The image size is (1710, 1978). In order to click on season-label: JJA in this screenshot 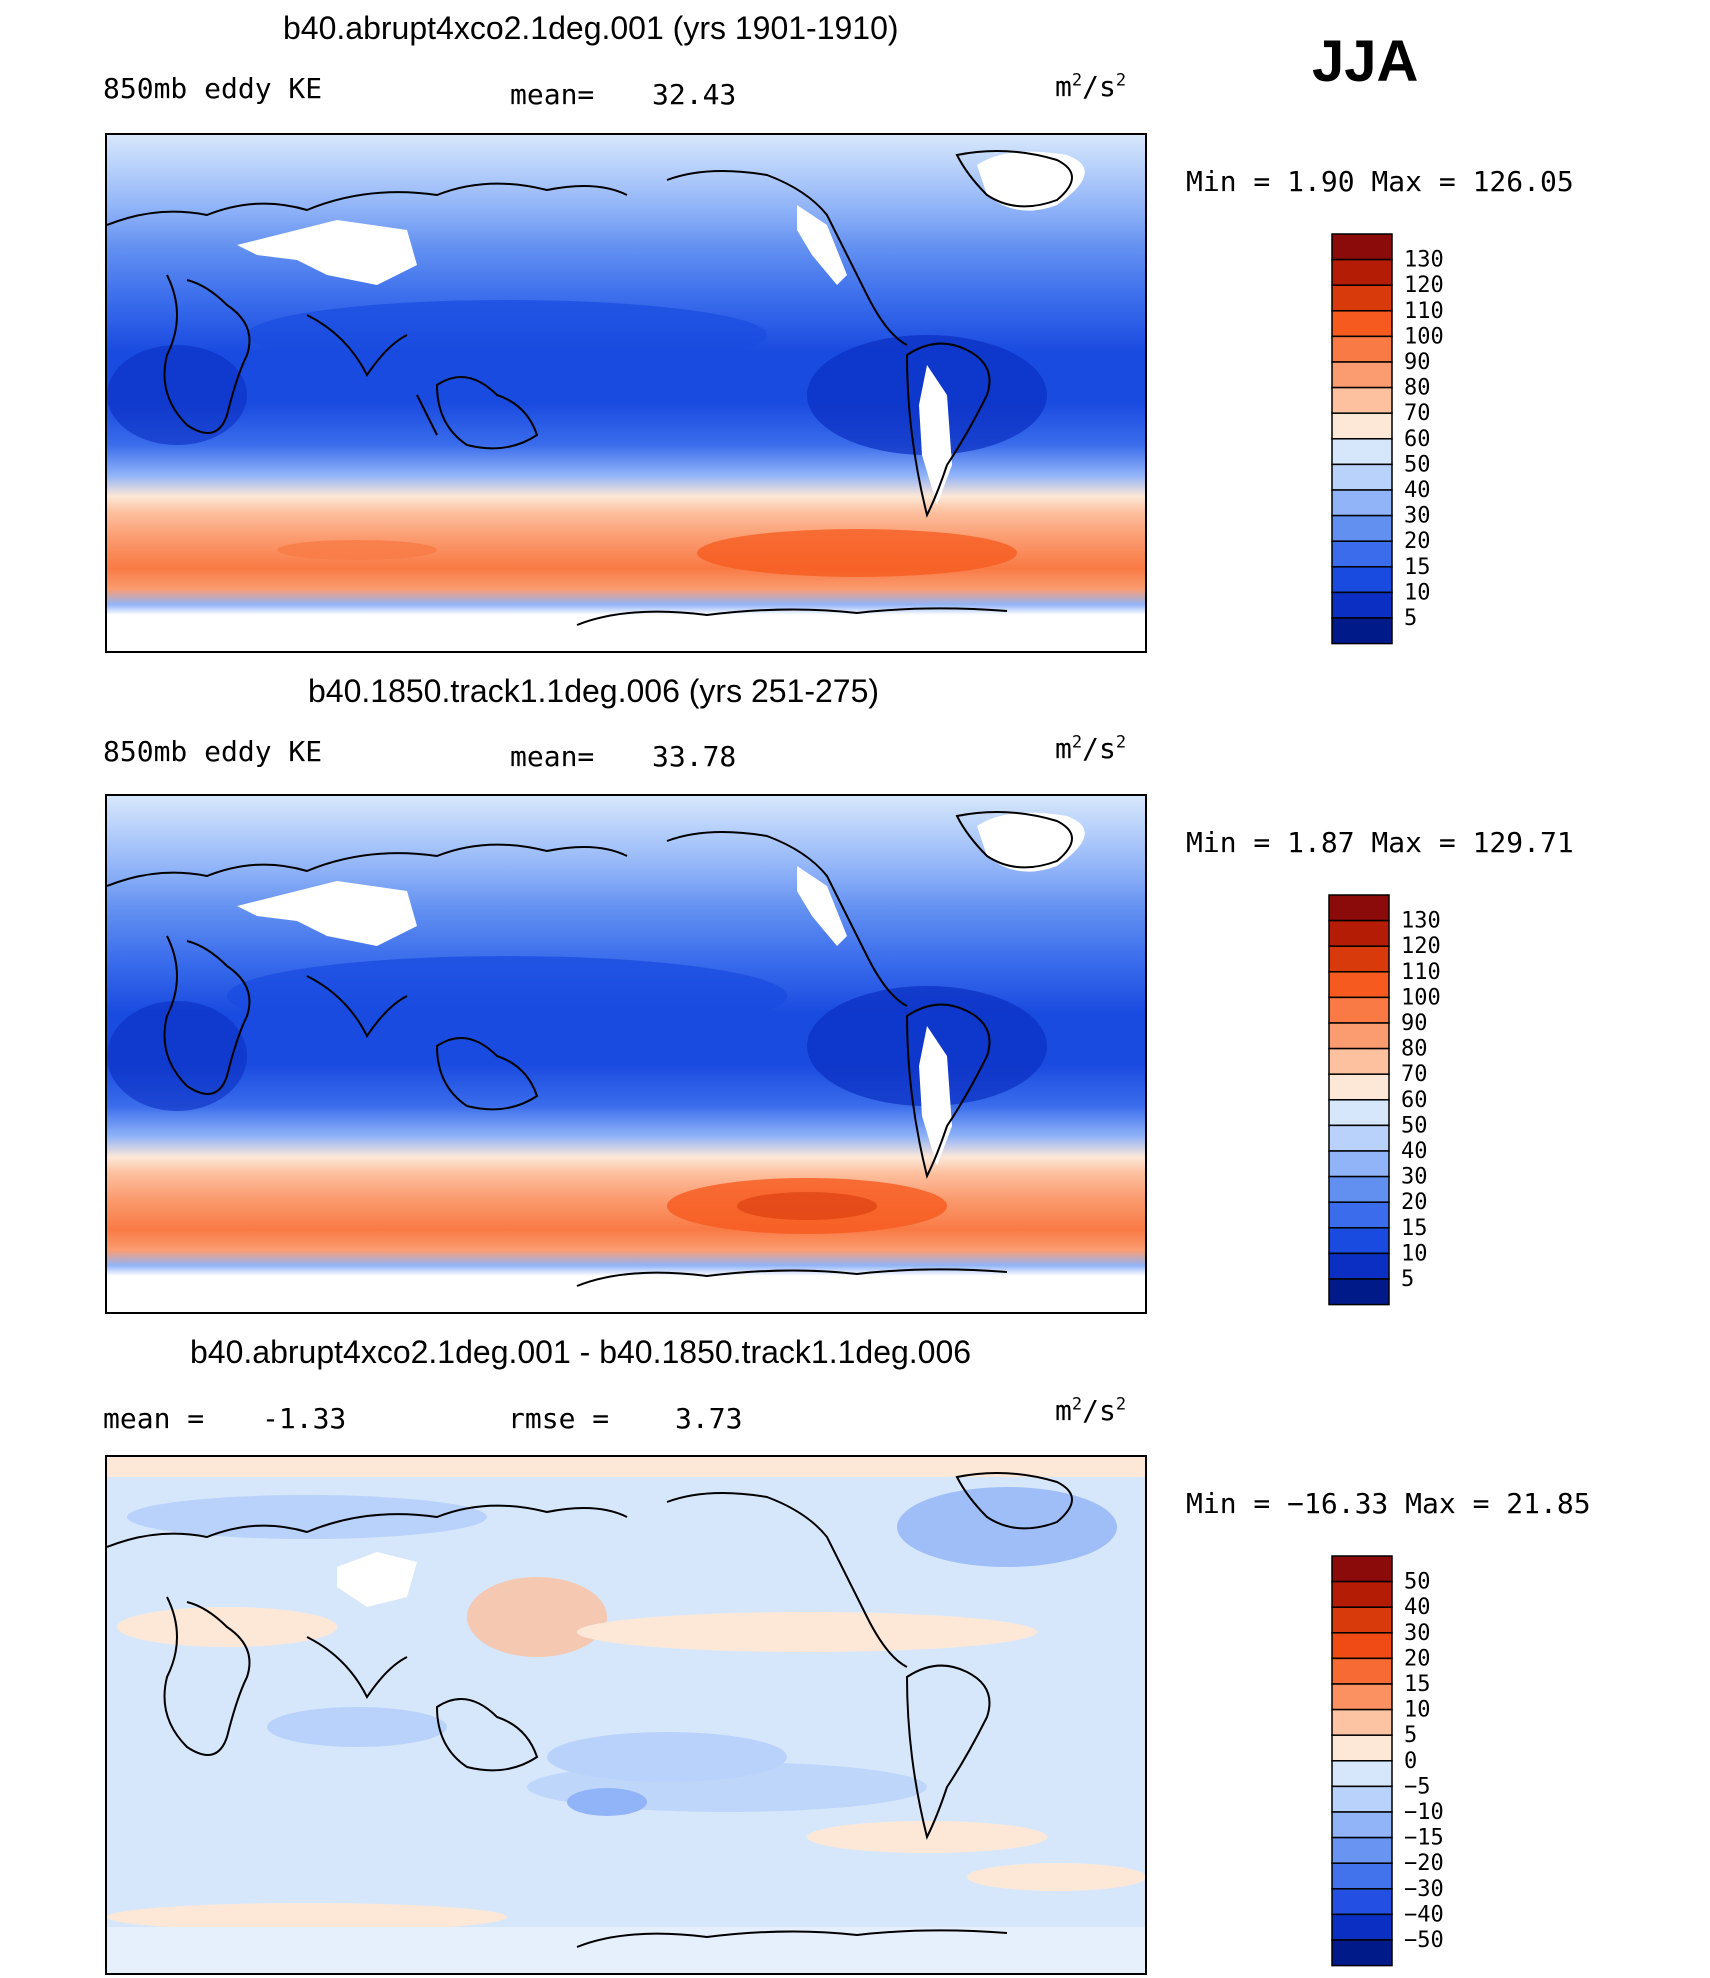, I will do `click(1365, 61)`.